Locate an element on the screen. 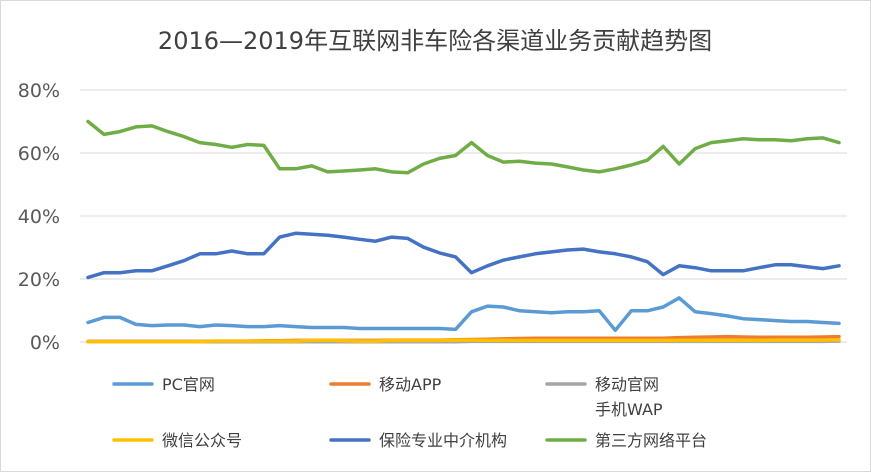 The image size is (871, 472). chart-title: 2016—2019年互联网非车险各渠道业务贡献趋势图 is located at coordinates (435, 41).